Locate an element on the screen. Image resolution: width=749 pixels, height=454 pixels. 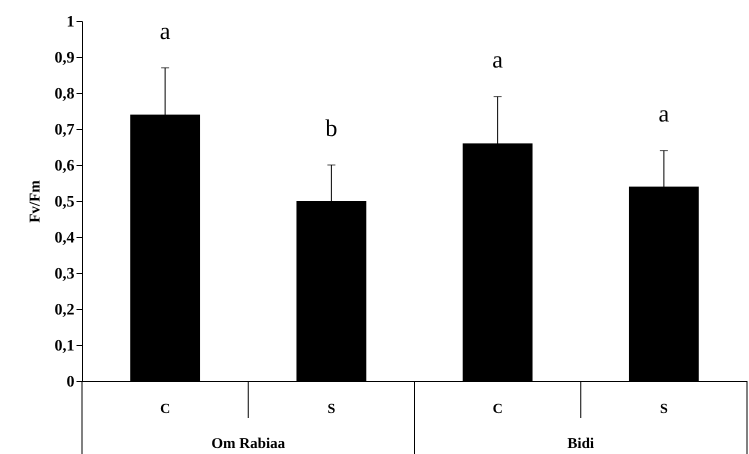
y-tick-label: 0 is located at coordinates (70, 382).